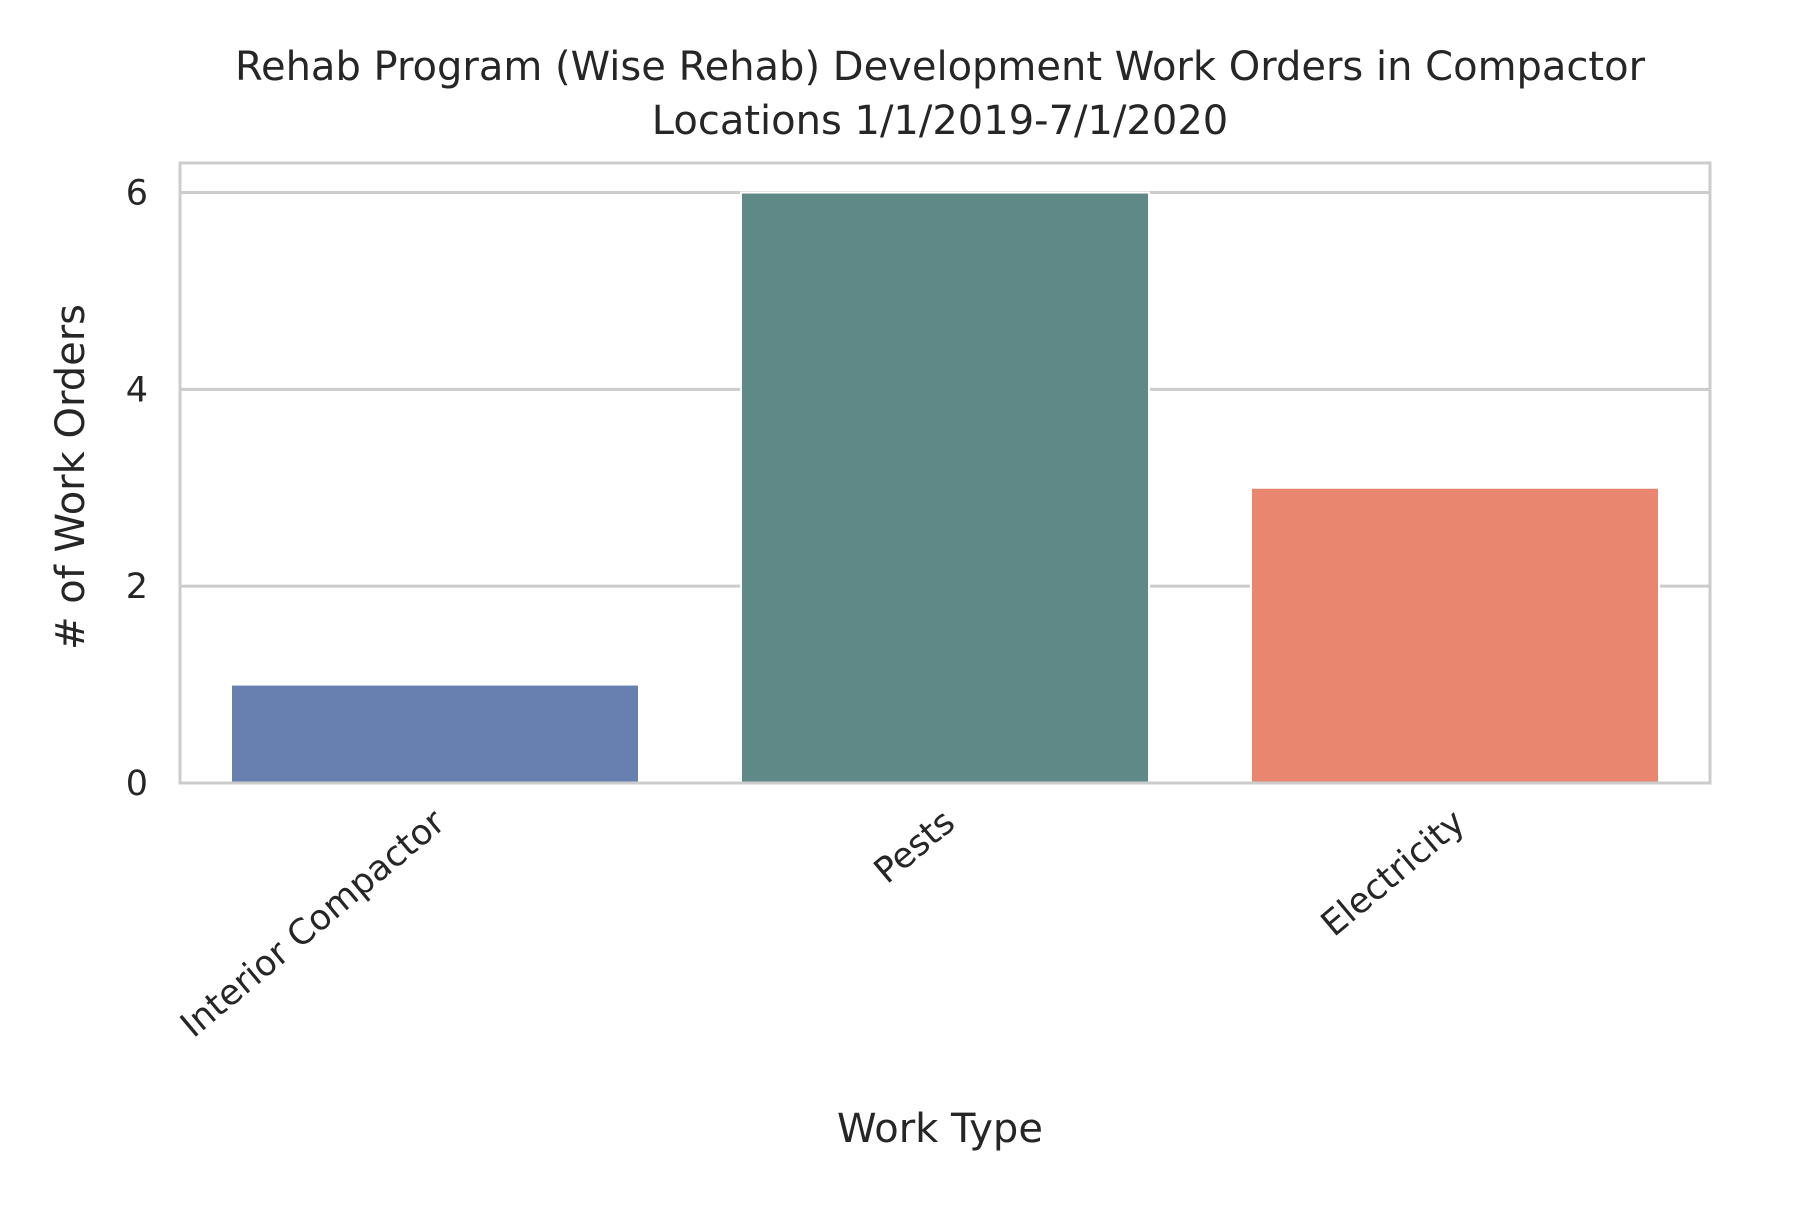 The height and width of the screenshot is (1205, 1800). I want to click on y-tick-label: 2, so click(137, 587).